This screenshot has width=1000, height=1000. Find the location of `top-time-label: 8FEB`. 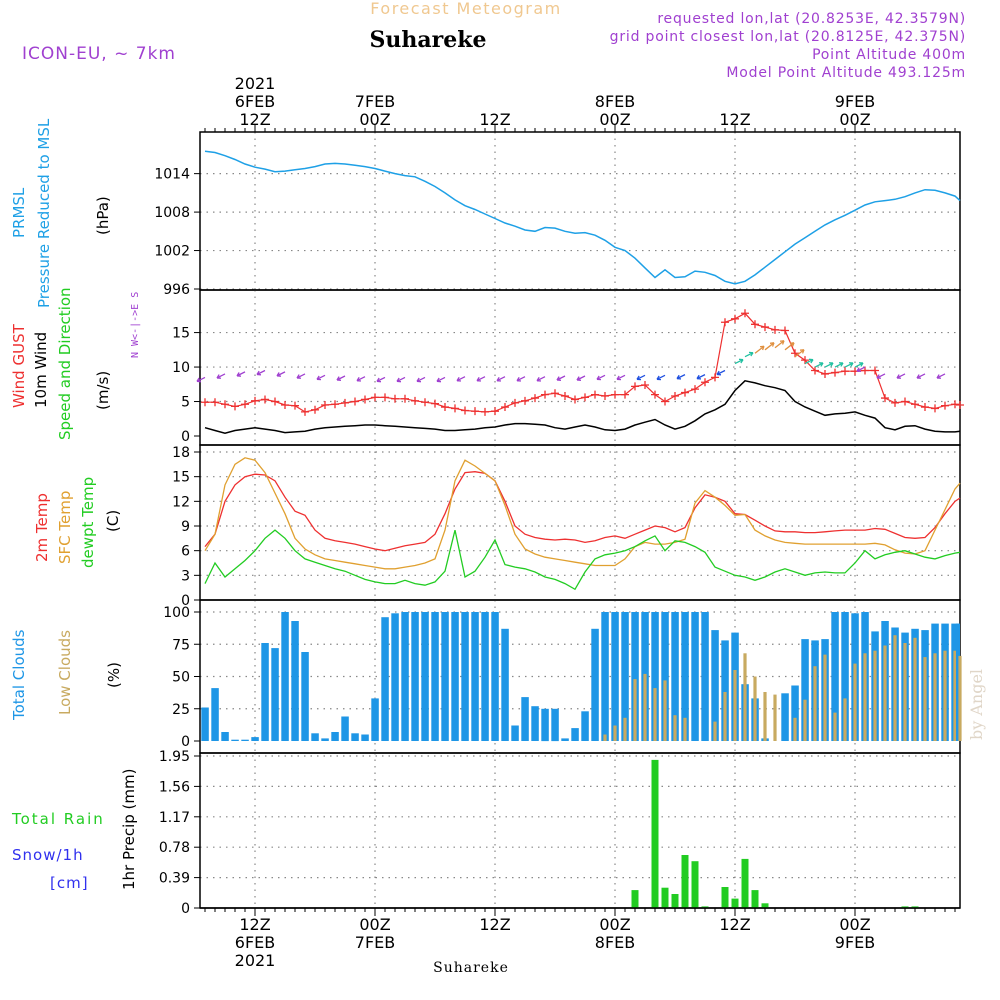

top-time-label: 8FEB is located at coordinates (615, 101).